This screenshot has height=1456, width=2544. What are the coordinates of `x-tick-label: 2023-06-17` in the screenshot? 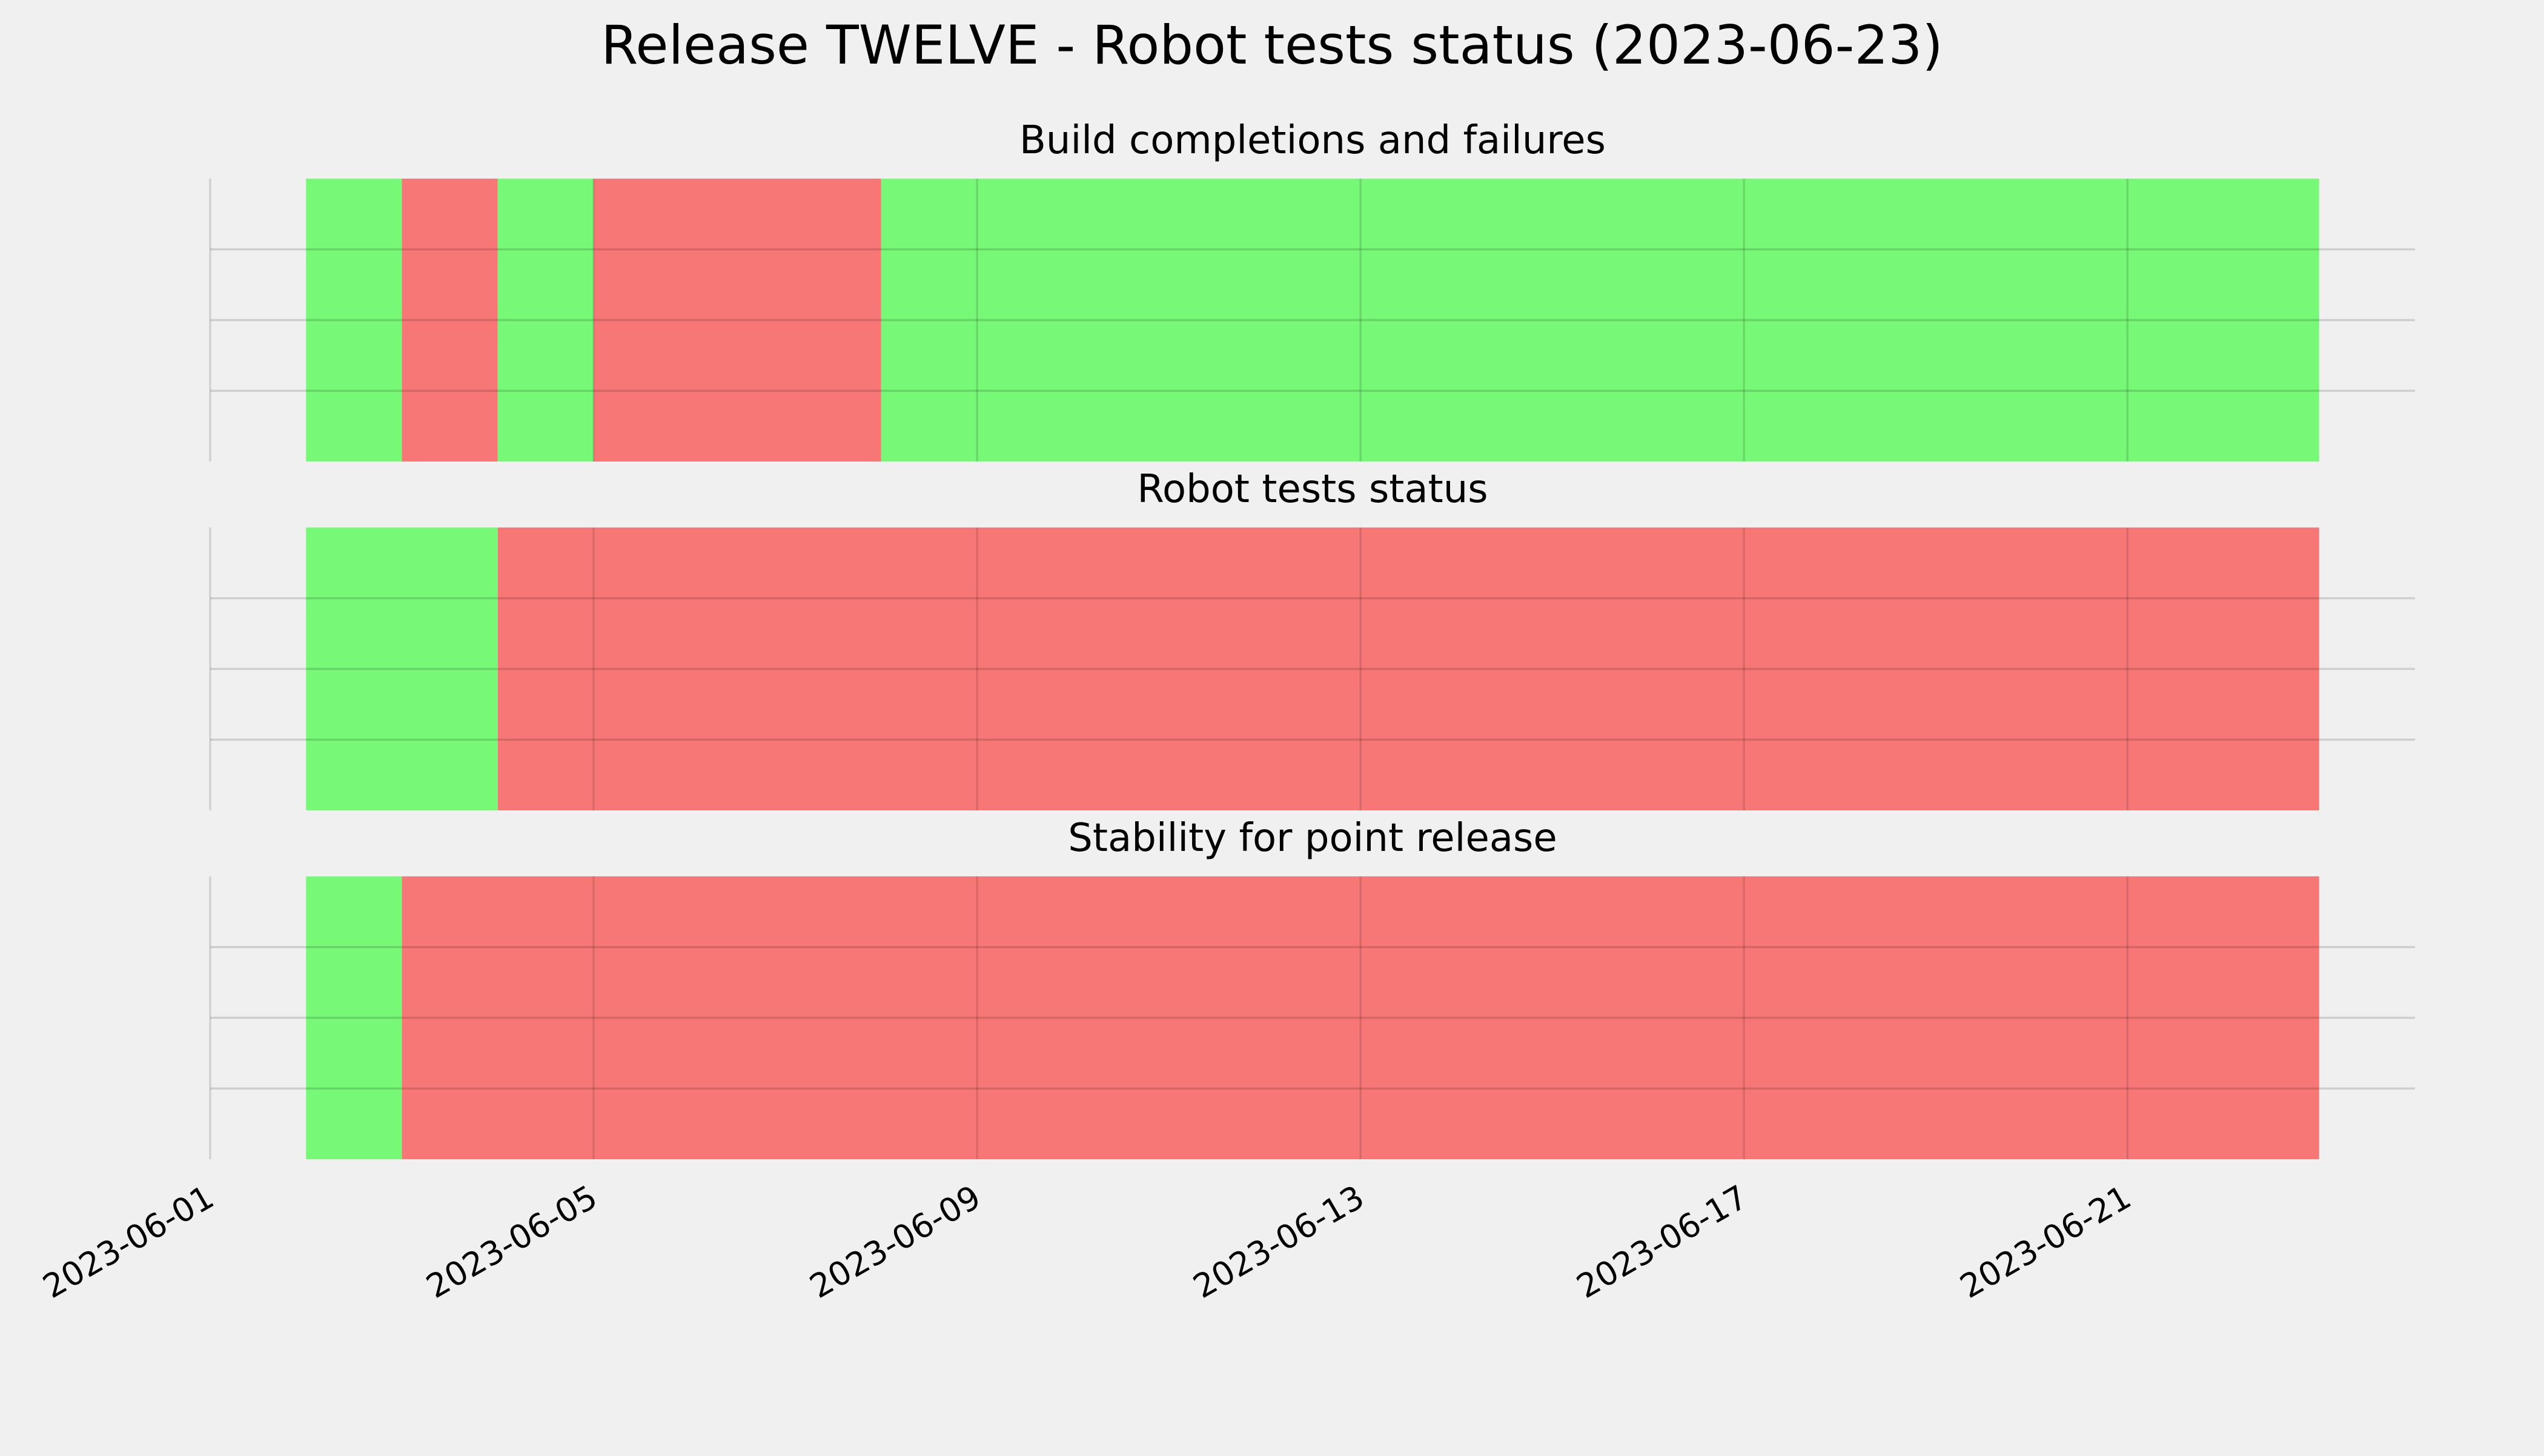 It's located at (1662, 1242).